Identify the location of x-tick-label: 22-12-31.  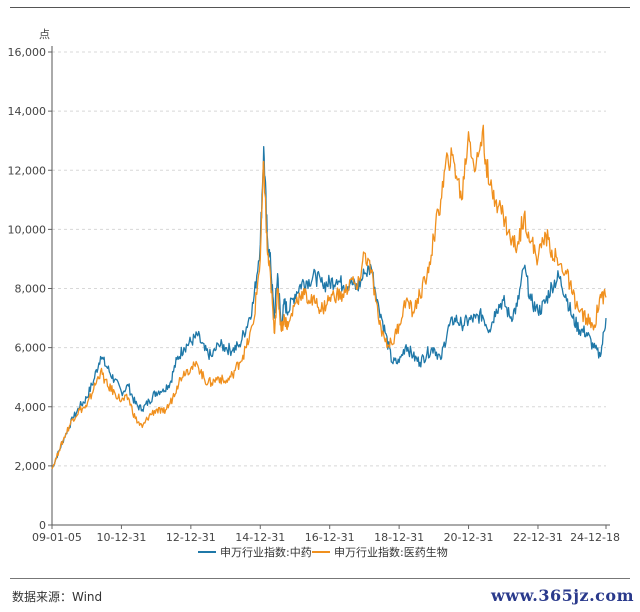
(538, 537).